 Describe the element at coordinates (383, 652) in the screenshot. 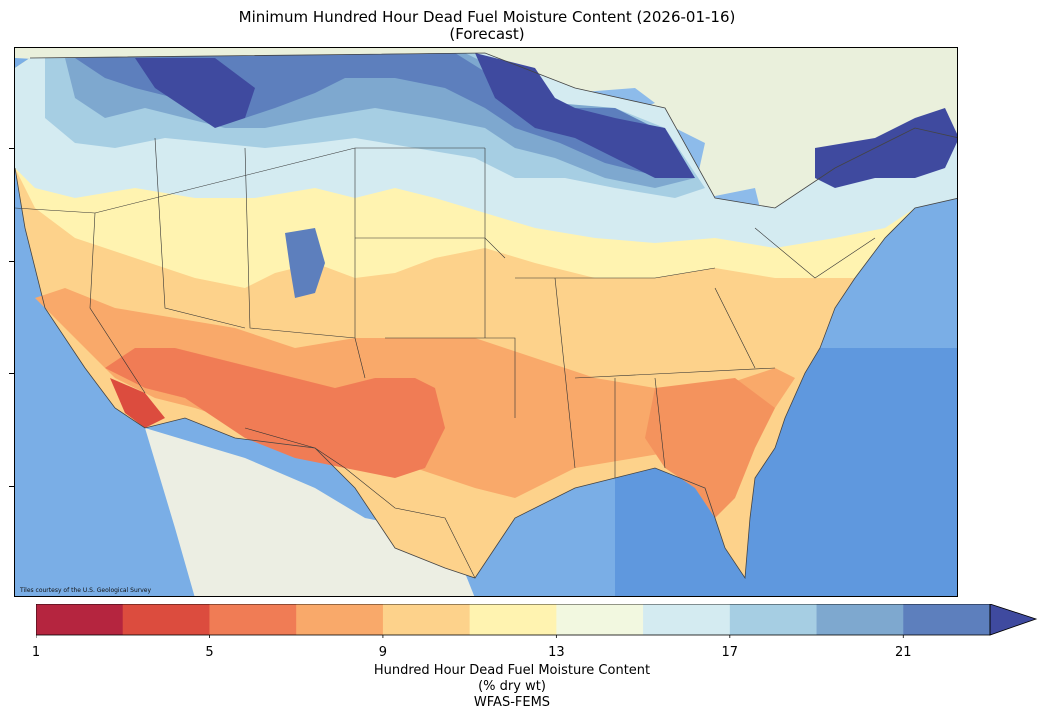

I see `colorbar-tick-label: 9` at that location.